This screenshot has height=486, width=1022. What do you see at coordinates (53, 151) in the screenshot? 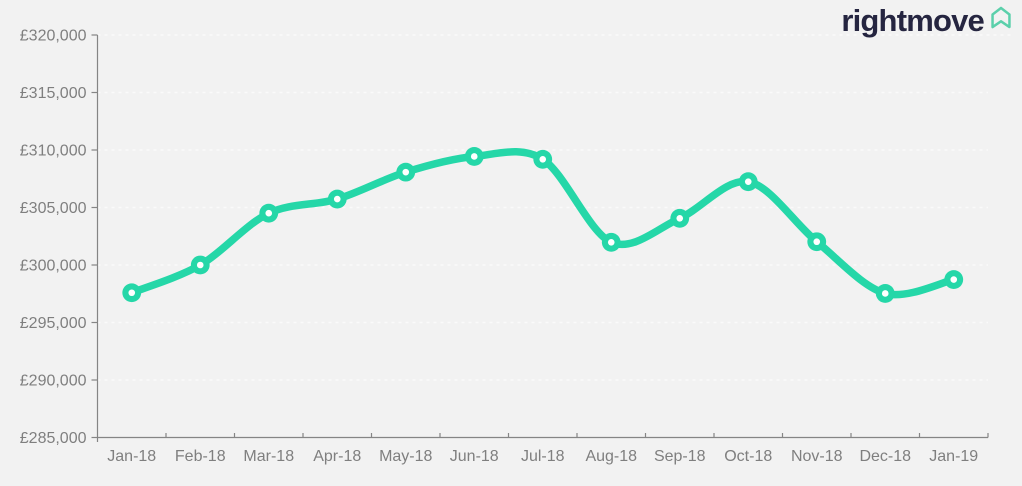
I see `y-axis-label: £310,000` at bounding box center [53, 151].